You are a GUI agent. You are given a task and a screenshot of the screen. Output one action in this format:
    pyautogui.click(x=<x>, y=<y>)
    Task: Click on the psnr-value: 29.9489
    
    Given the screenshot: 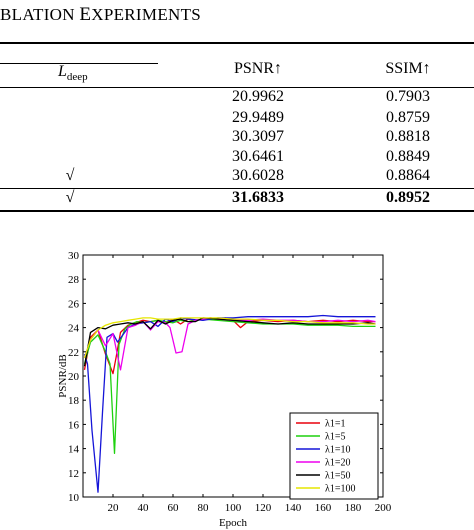 What is the action you would take?
    pyautogui.click(x=258, y=117)
    